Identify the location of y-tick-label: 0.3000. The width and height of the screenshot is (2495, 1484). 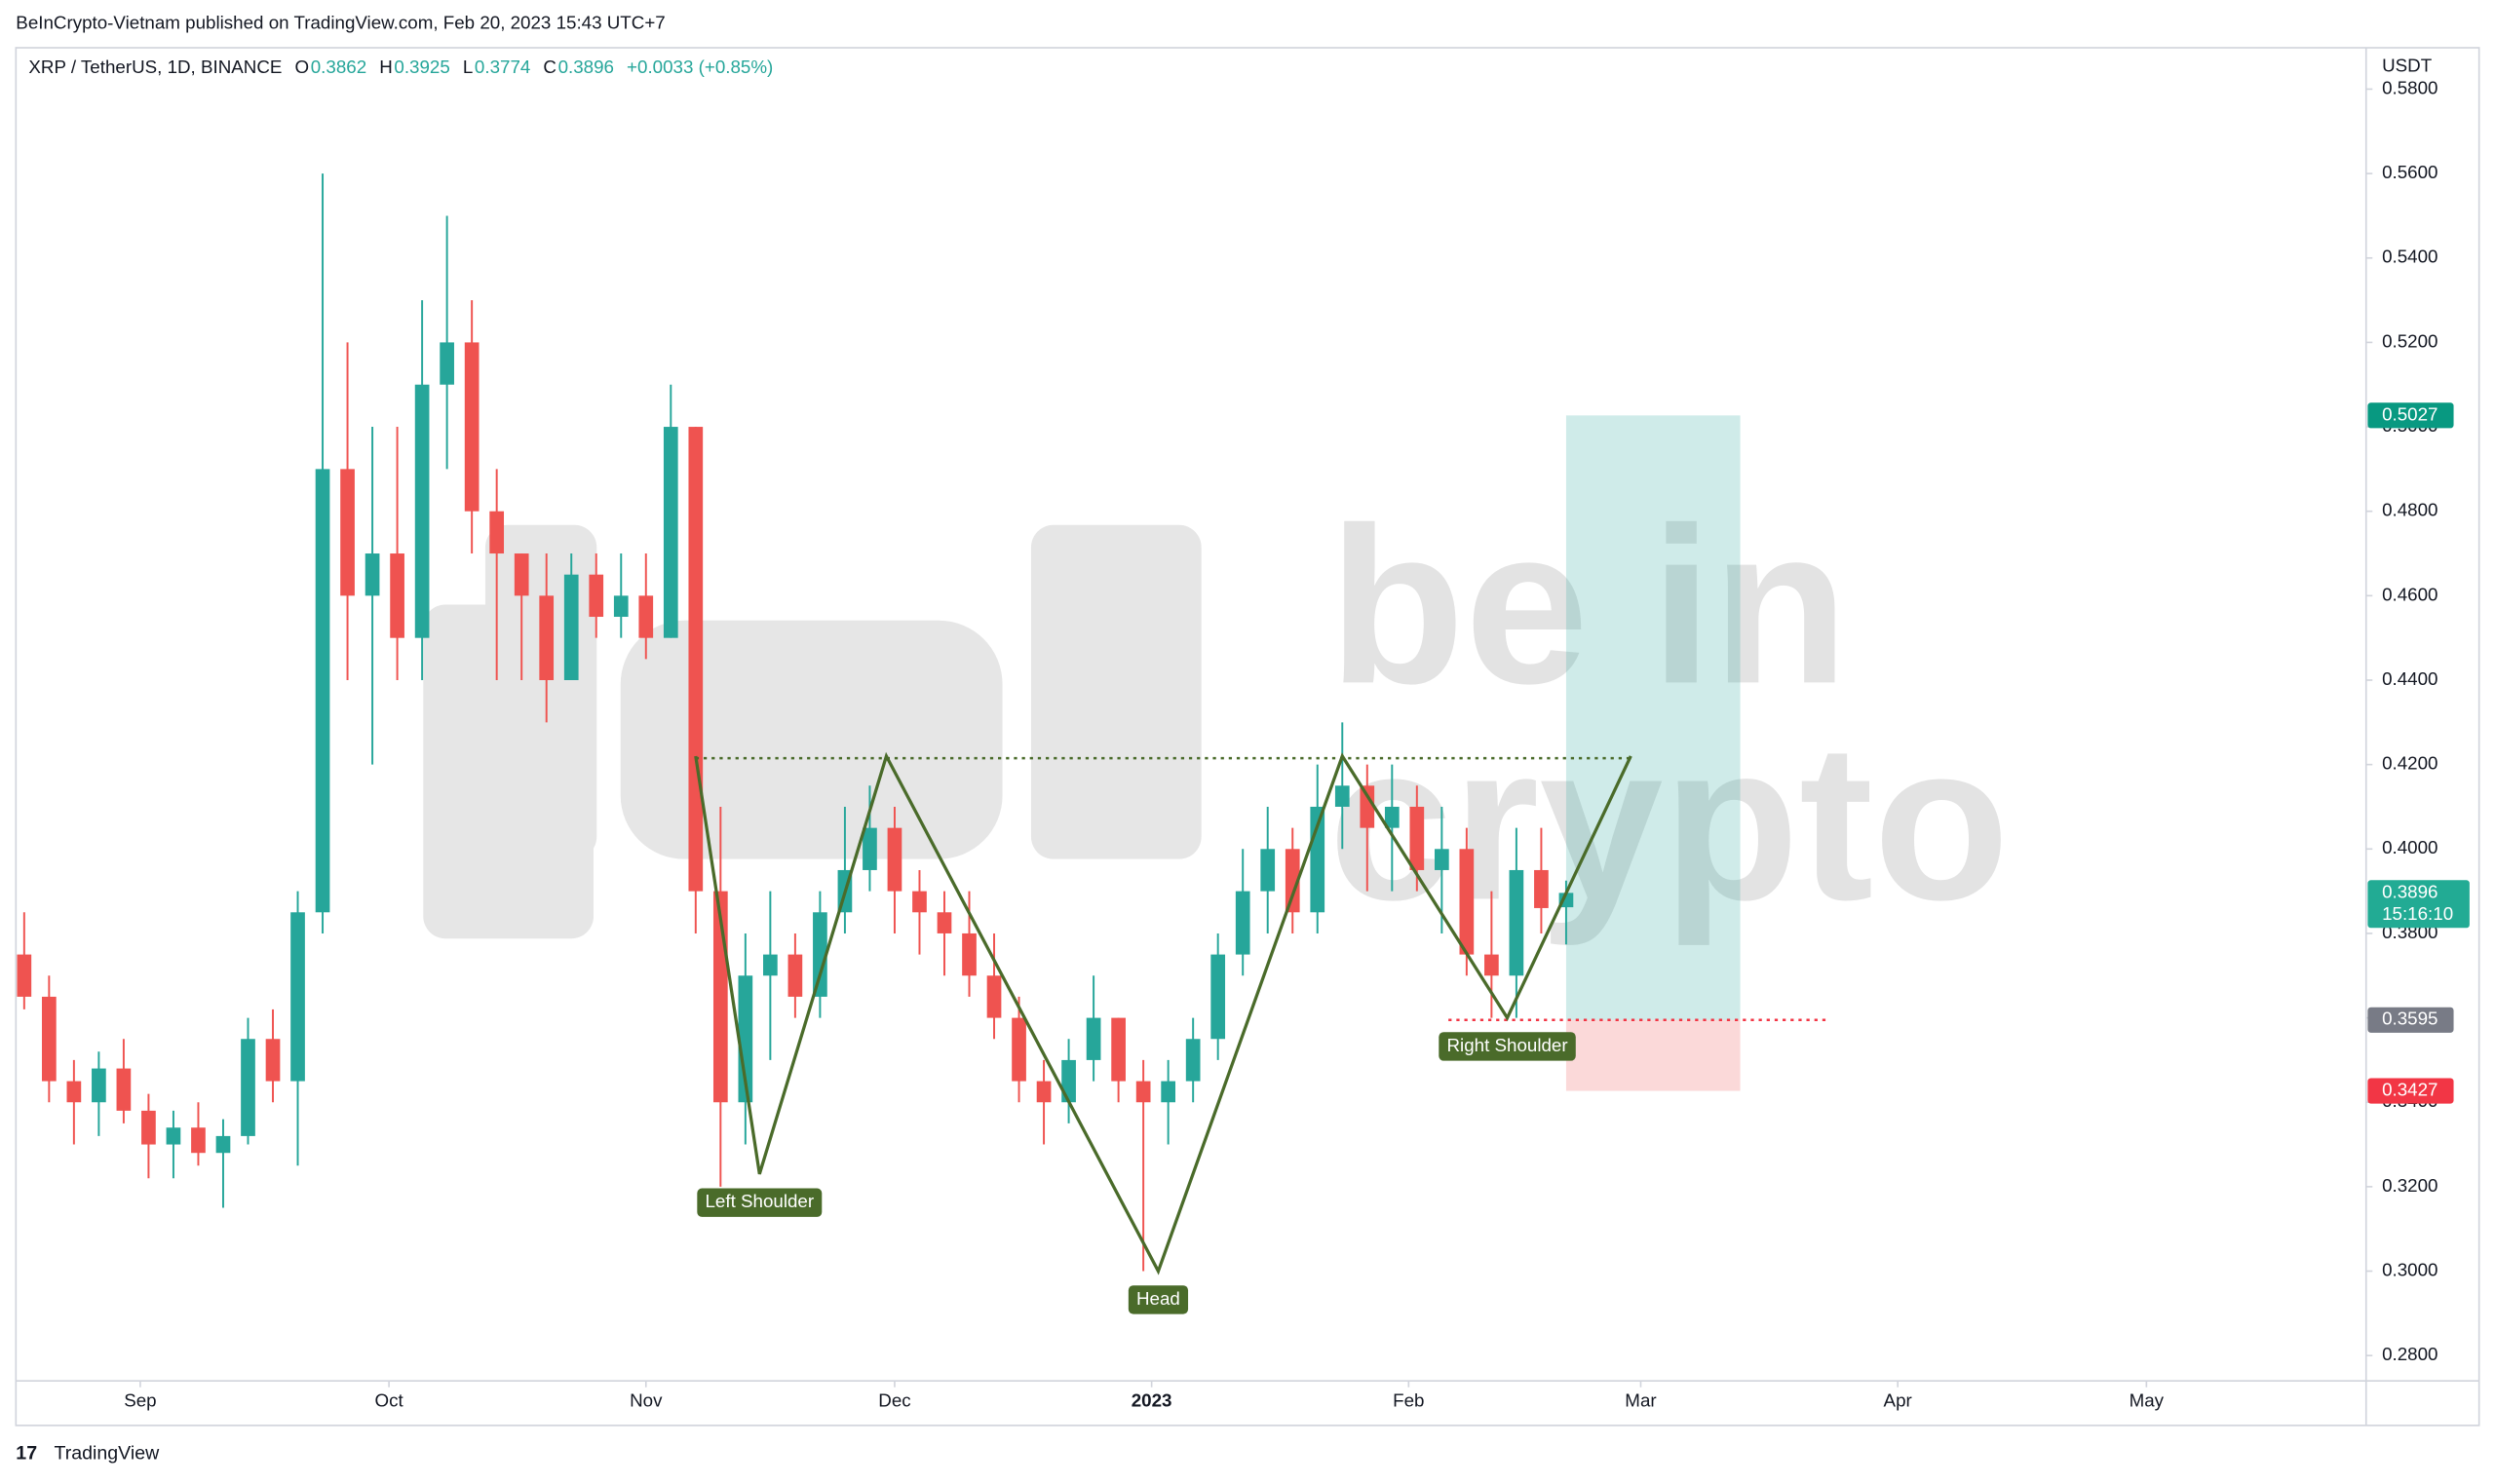
(2409, 1269).